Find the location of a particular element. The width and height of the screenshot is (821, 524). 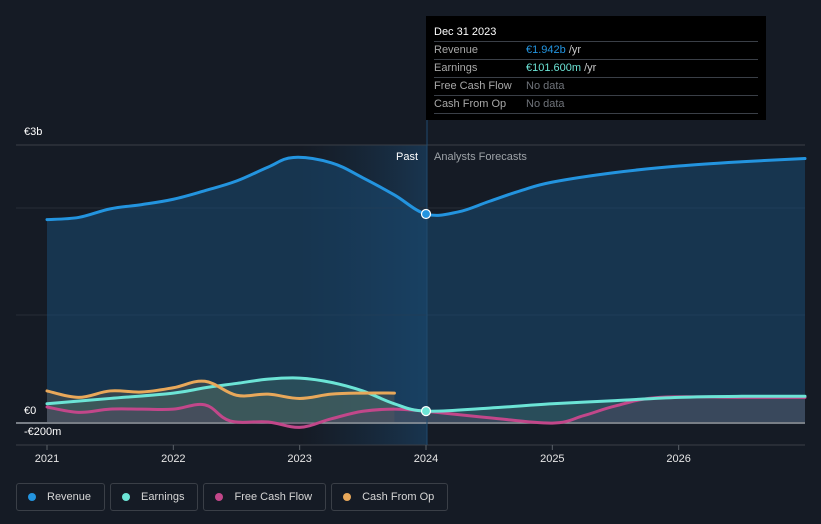

tooltip-value: €101.600m /yr is located at coordinates (561, 68).